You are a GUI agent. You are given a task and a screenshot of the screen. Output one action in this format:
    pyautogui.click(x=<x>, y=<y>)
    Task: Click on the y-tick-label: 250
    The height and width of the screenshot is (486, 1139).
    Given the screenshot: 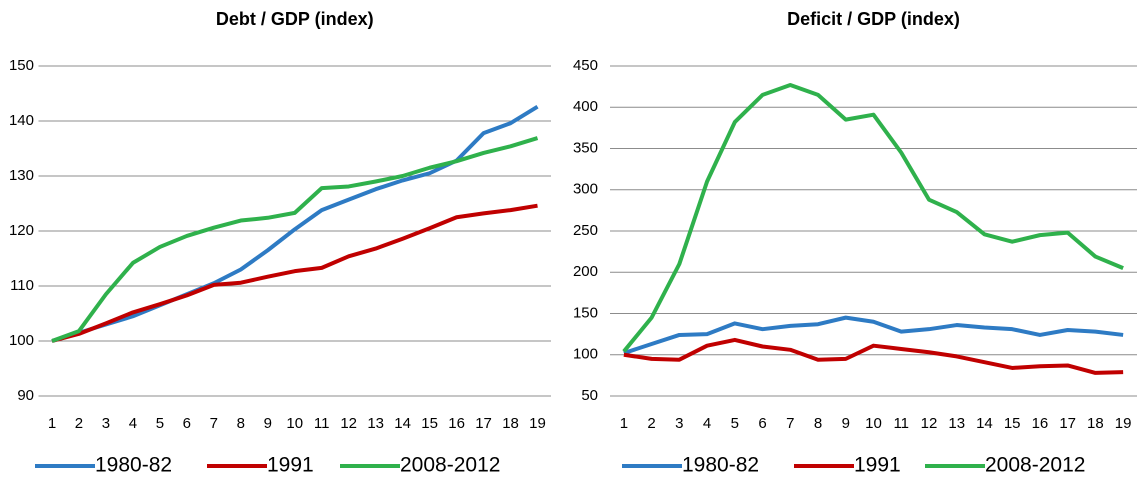 What is the action you would take?
    pyautogui.click(x=585, y=230)
    